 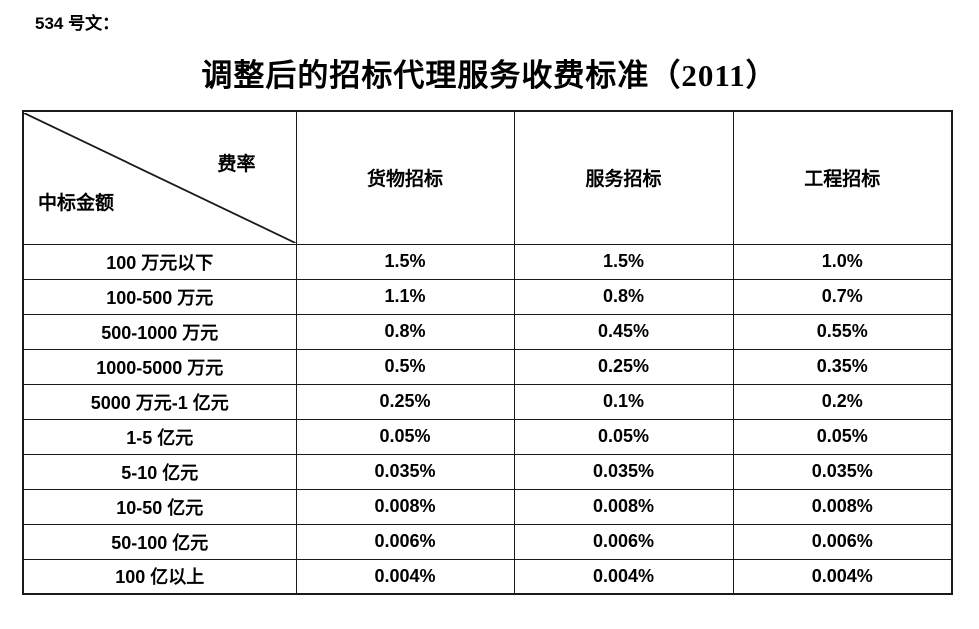 I want to click on table-row: 5000 万元-1 亿元 0.25% 0.1% 0.2%, so click(x=487, y=401).